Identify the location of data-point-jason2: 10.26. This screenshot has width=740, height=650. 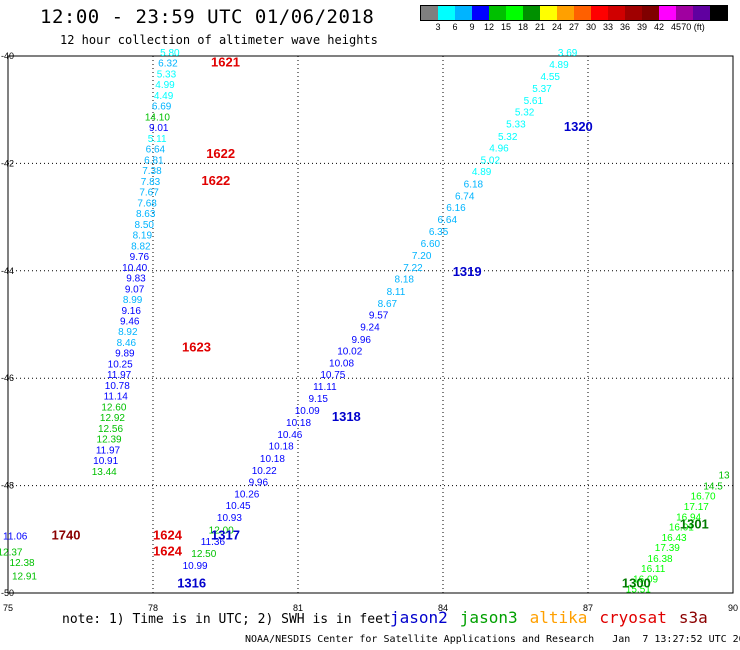
(246, 494).